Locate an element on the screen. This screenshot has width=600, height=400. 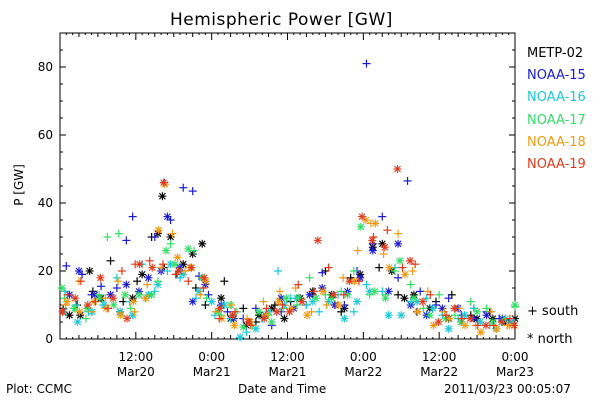
x-tick-label-date: Mar20 is located at coordinates (136, 372).